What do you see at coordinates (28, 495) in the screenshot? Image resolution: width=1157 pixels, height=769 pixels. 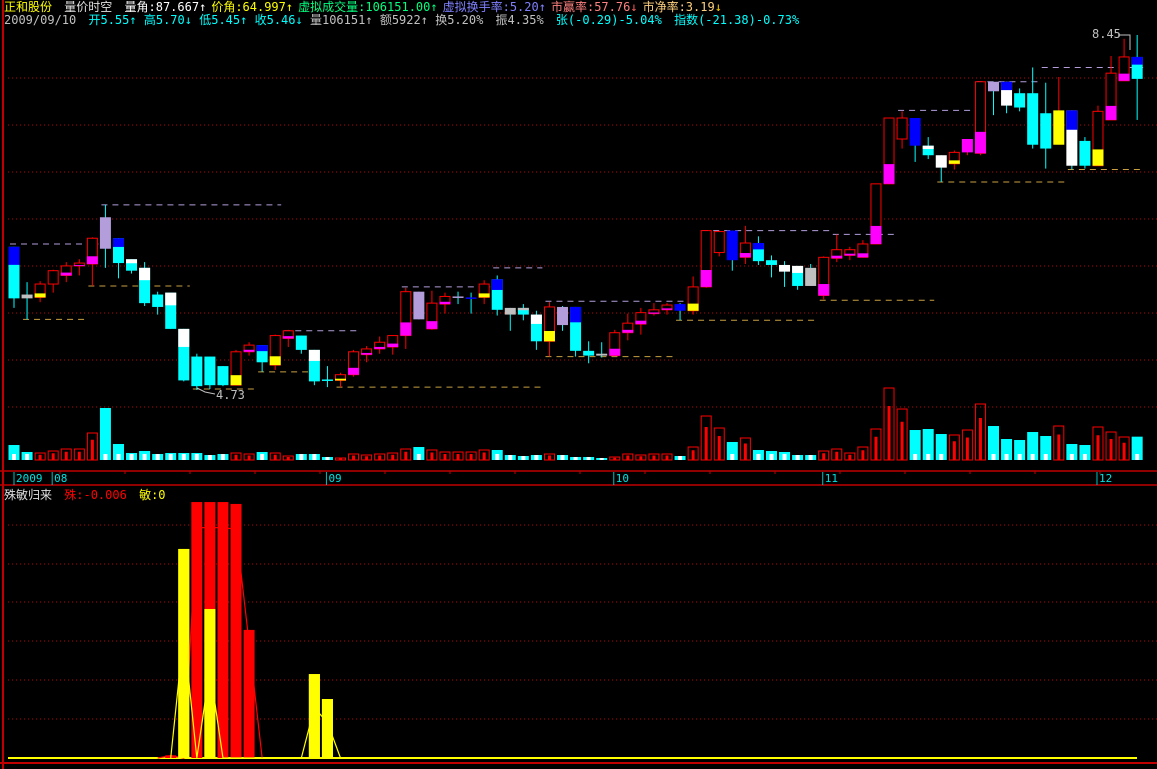 I see `indicator-name: 殊敏归来` at bounding box center [28, 495].